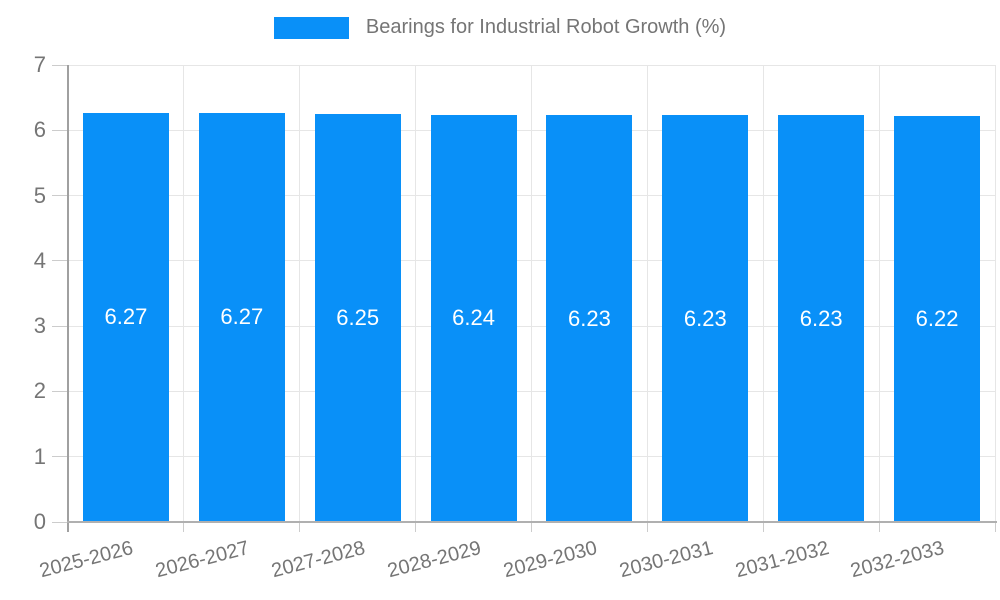  What do you see at coordinates (318, 559) in the screenshot?
I see `x-tick-label: 2027-2028` at bounding box center [318, 559].